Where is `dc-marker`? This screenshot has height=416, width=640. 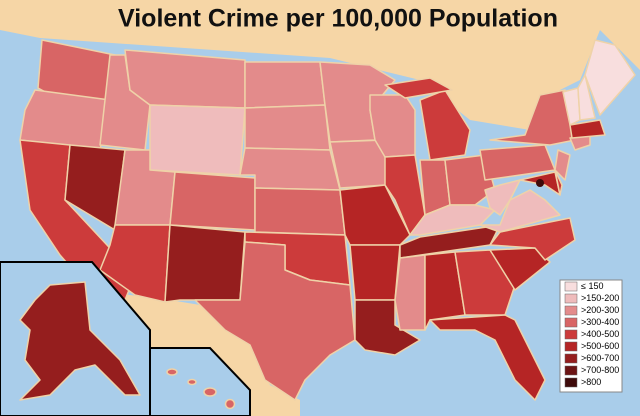 dc-marker is located at coordinates (540, 183).